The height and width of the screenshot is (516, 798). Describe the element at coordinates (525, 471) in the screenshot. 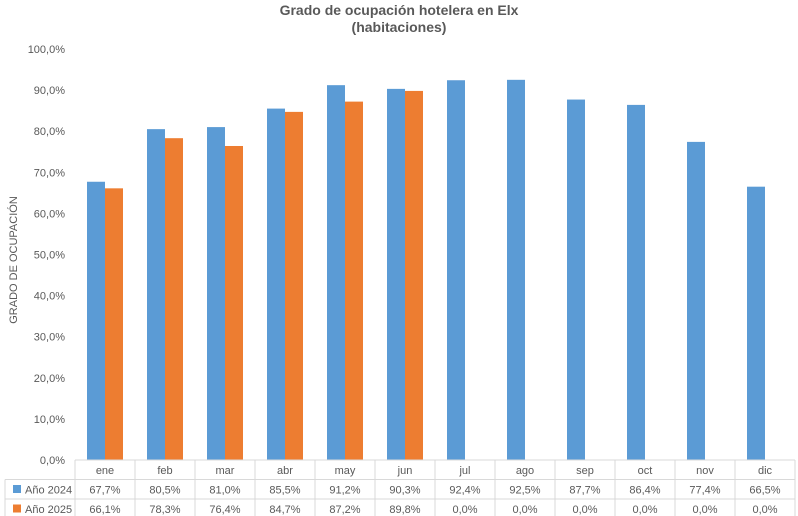

I see `x-tick-label: ago` at that location.